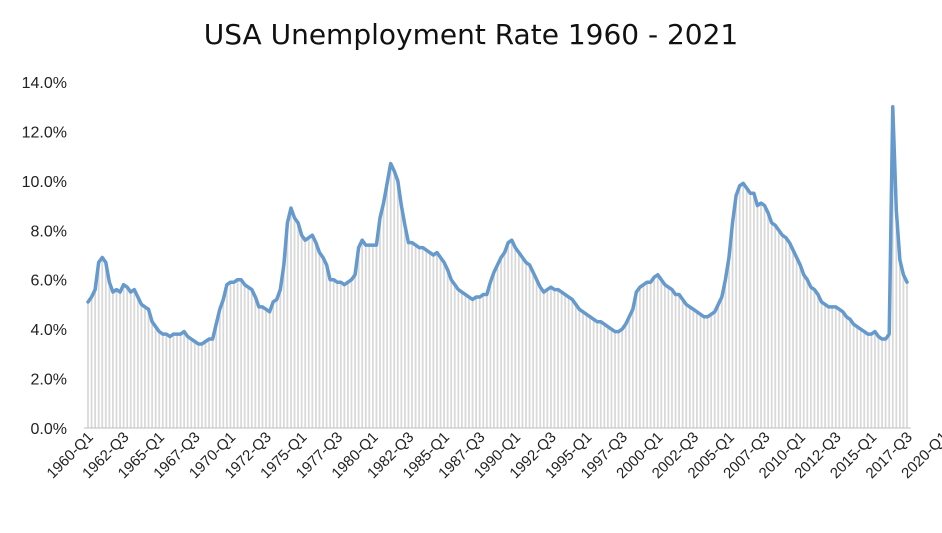  Describe the element at coordinates (471, 34) in the screenshot. I see `chart-title: USA Unemployment Rate 1960 - 2021` at that location.